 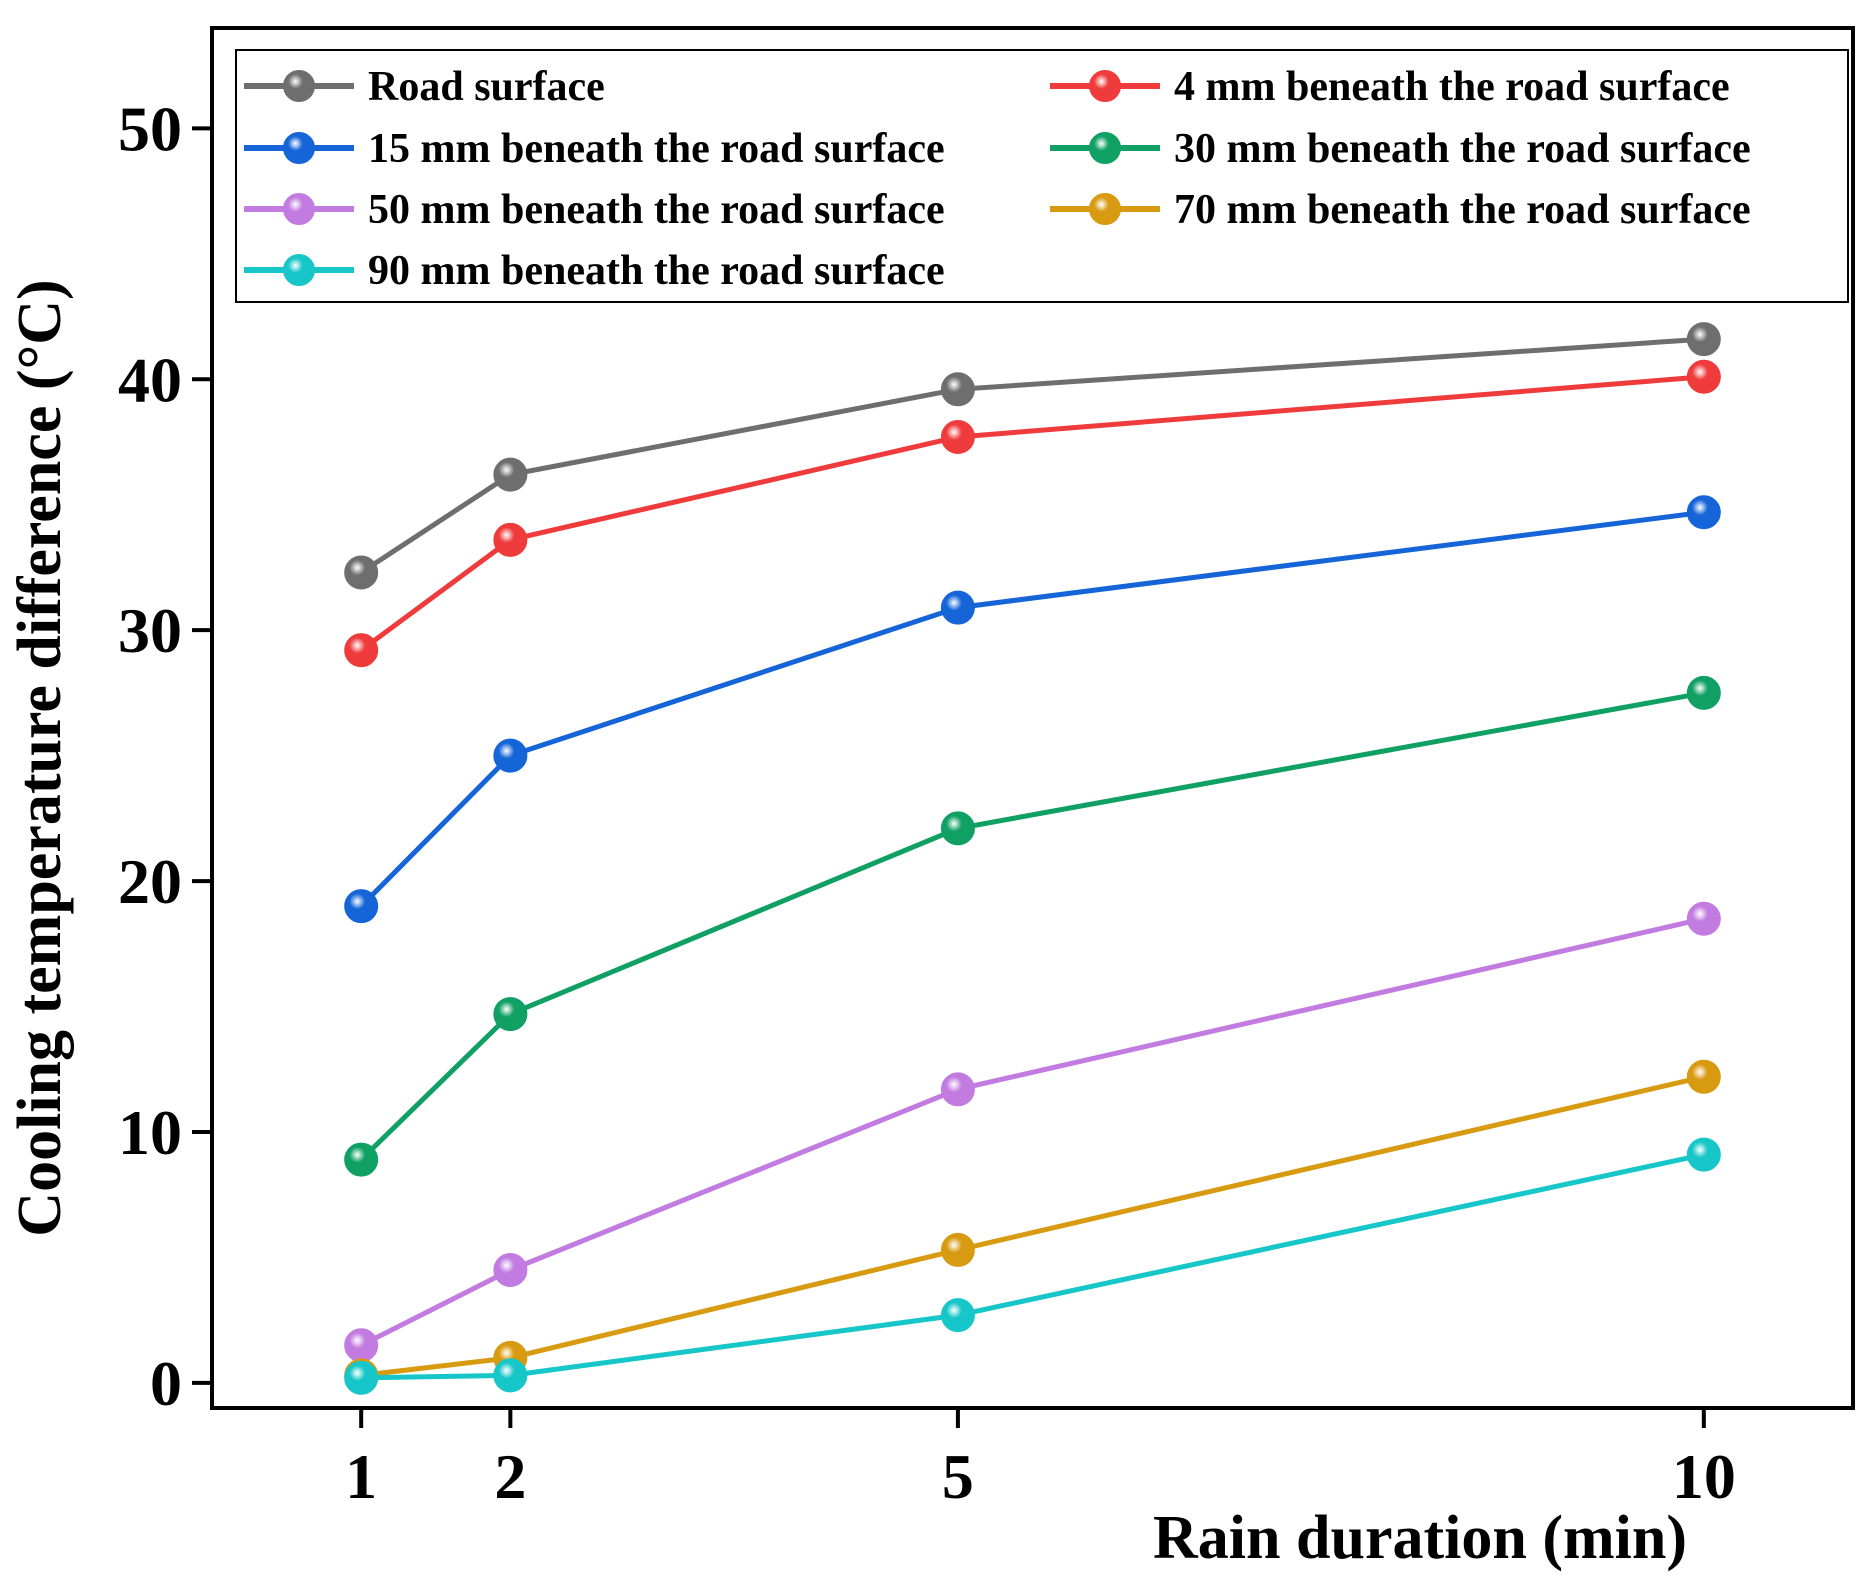 I want to click on legend-item: 15 mm beneath the road surface, so click(x=594, y=149).